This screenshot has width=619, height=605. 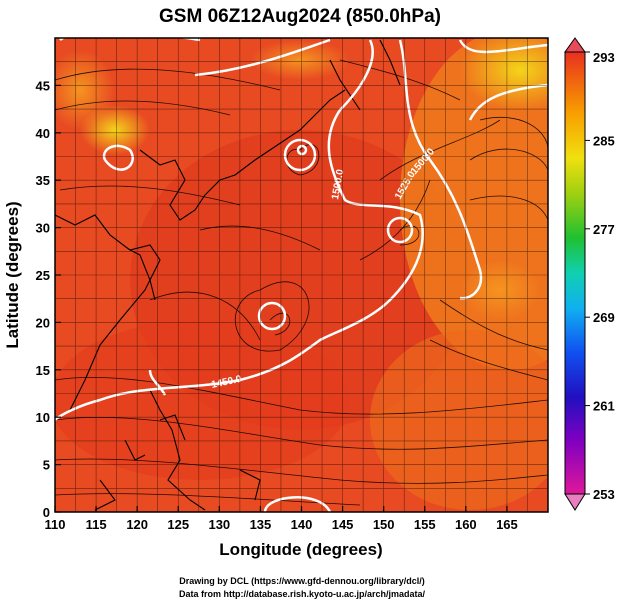 What do you see at coordinates (466, 524) in the screenshot?
I see `x-tick-label: 160` at bounding box center [466, 524].